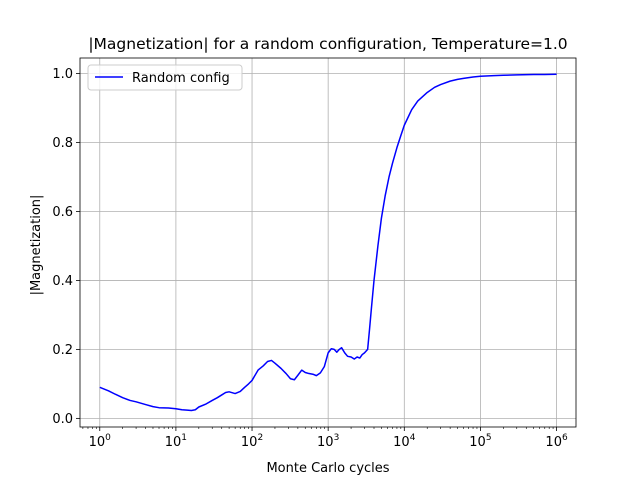  I want to click on x-axis-label: Monte Carlo cycles, so click(327, 468).